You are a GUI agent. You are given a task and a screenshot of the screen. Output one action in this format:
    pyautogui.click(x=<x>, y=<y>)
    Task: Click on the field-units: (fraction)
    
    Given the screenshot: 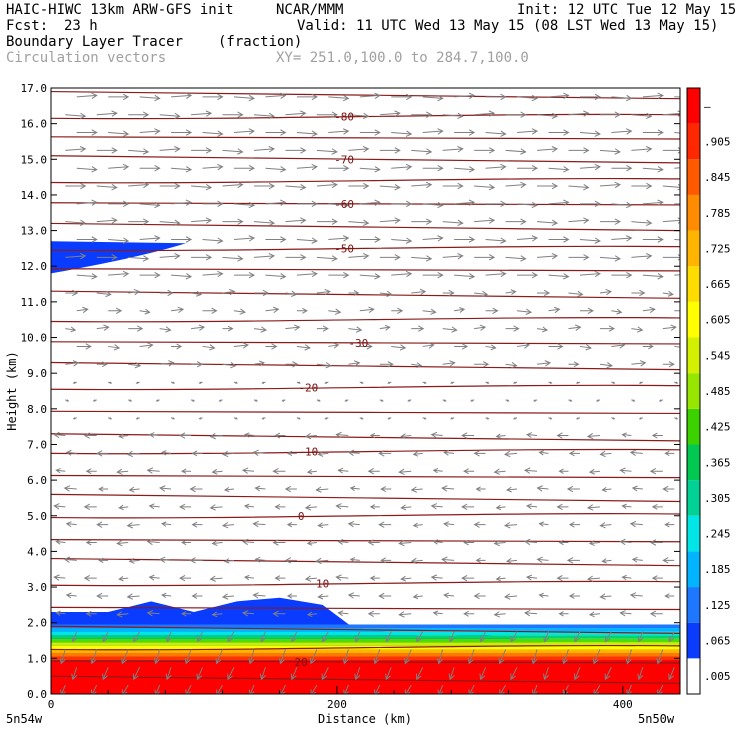 What is the action you would take?
    pyautogui.click(x=260, y=42)
    